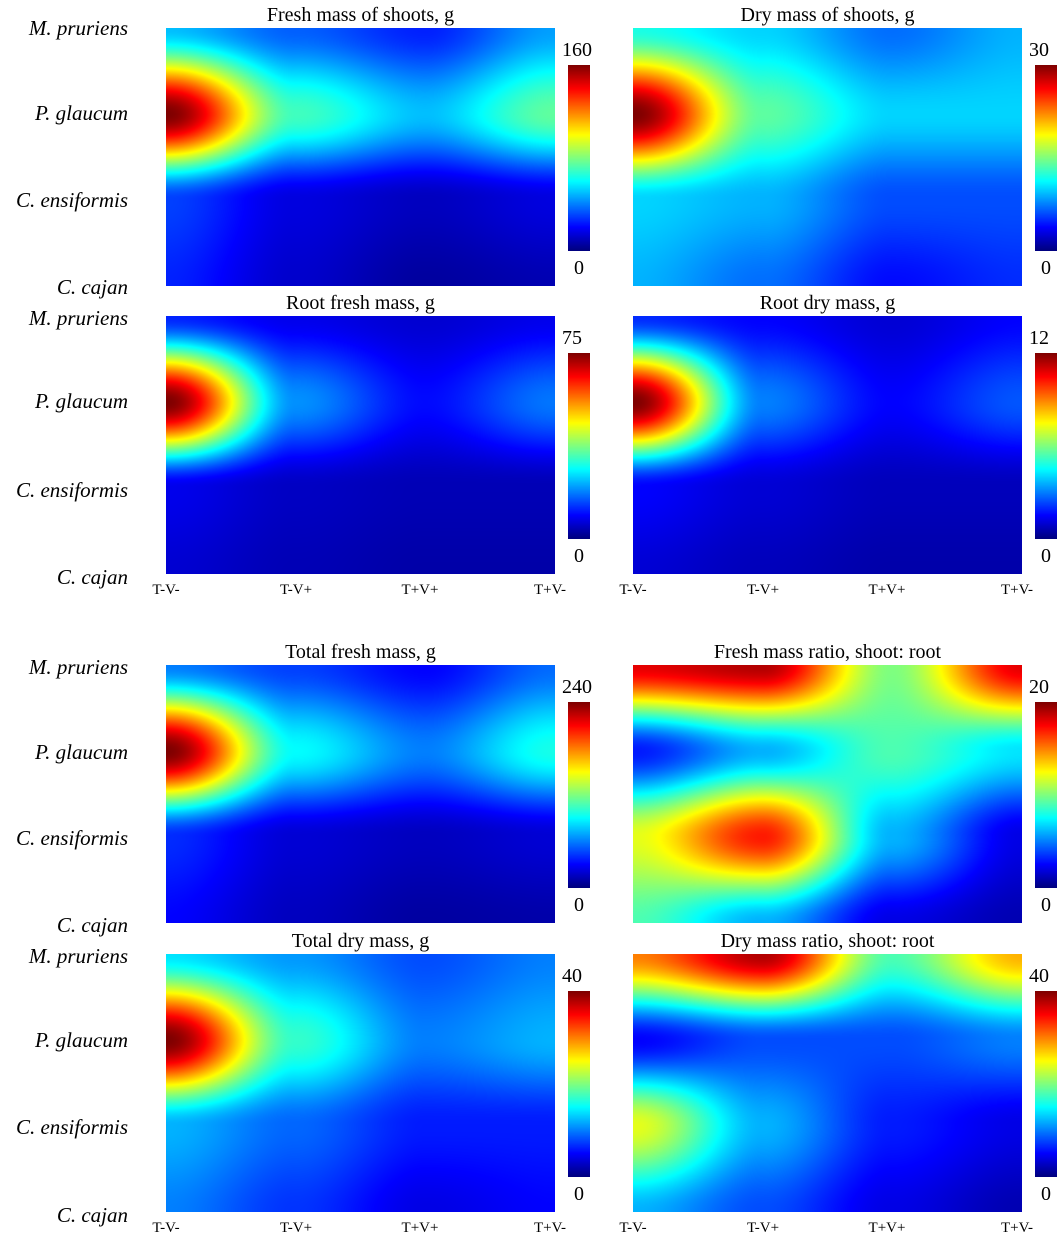 This screenshot has width=1063, height=1238. I want to click on colorbar-max-label: 160, so click(577, 50).